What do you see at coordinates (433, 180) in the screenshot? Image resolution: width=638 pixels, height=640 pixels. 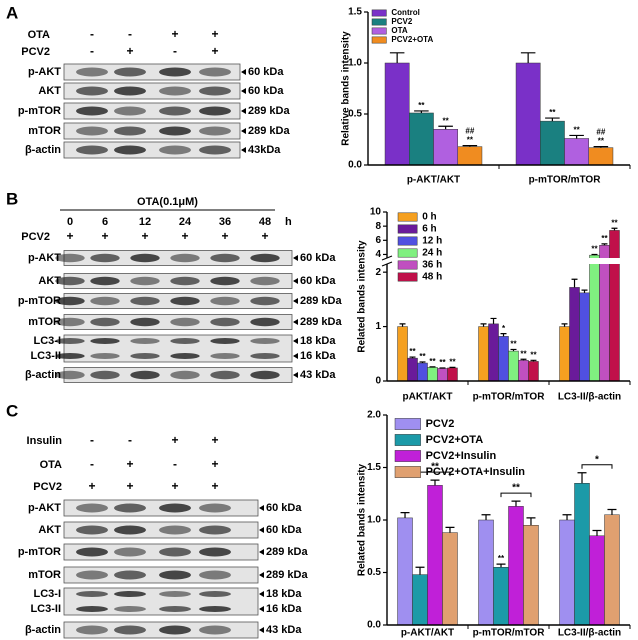 I see `x-tick-label: p-AKT/AKT` at bounding box center [433, 180].